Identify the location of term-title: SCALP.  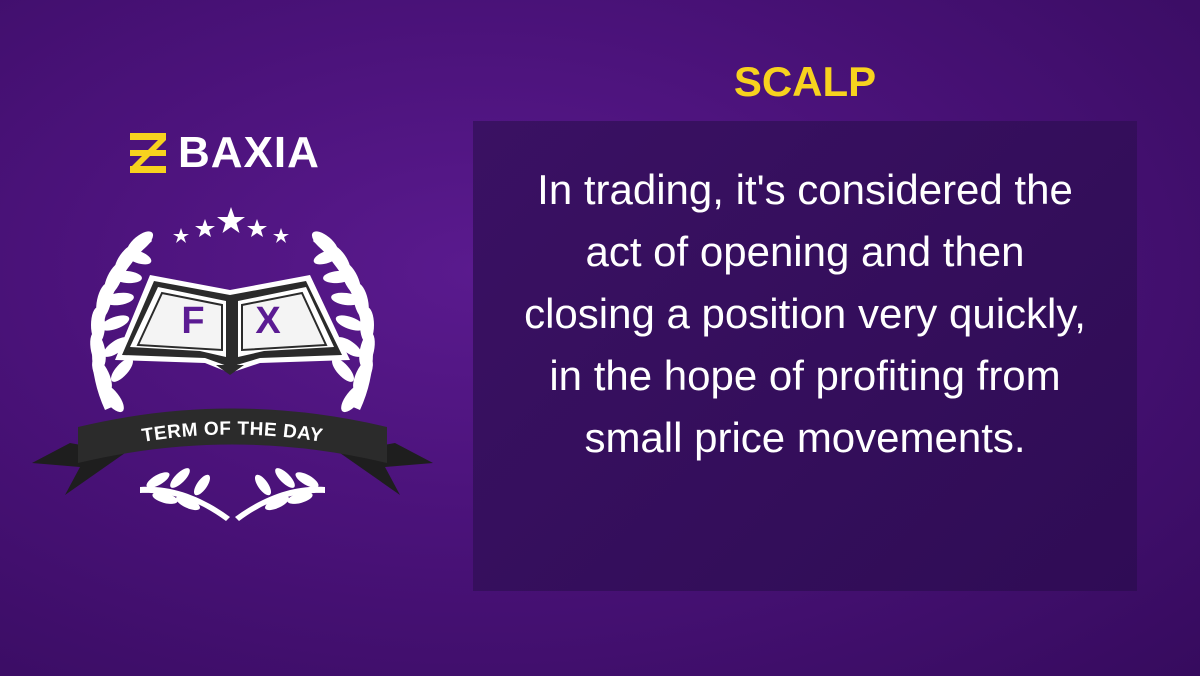
(805, 81).